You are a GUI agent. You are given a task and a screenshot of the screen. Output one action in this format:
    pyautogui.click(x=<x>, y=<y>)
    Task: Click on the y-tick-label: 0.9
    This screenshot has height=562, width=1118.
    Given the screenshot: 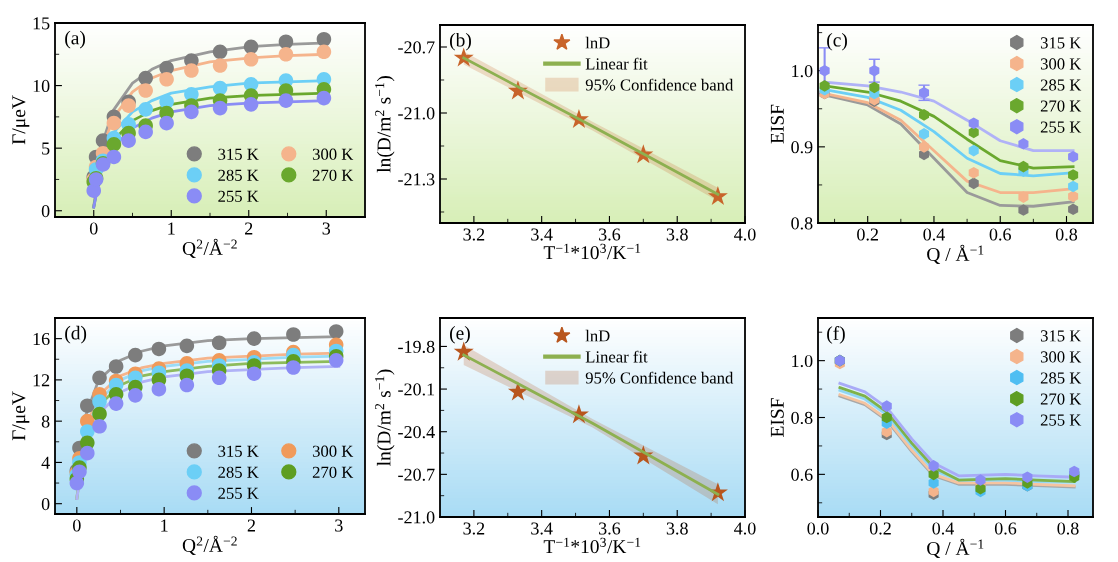 What is the action you would take?
    pyautogui.click(x=802, y=147)
    